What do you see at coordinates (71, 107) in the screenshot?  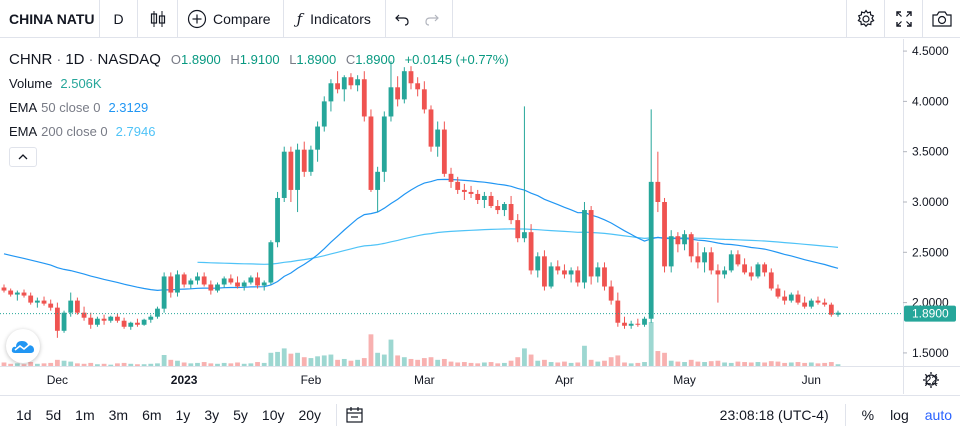 I see `ema50-args: 50 close 0` at bounding box center [71, 107].